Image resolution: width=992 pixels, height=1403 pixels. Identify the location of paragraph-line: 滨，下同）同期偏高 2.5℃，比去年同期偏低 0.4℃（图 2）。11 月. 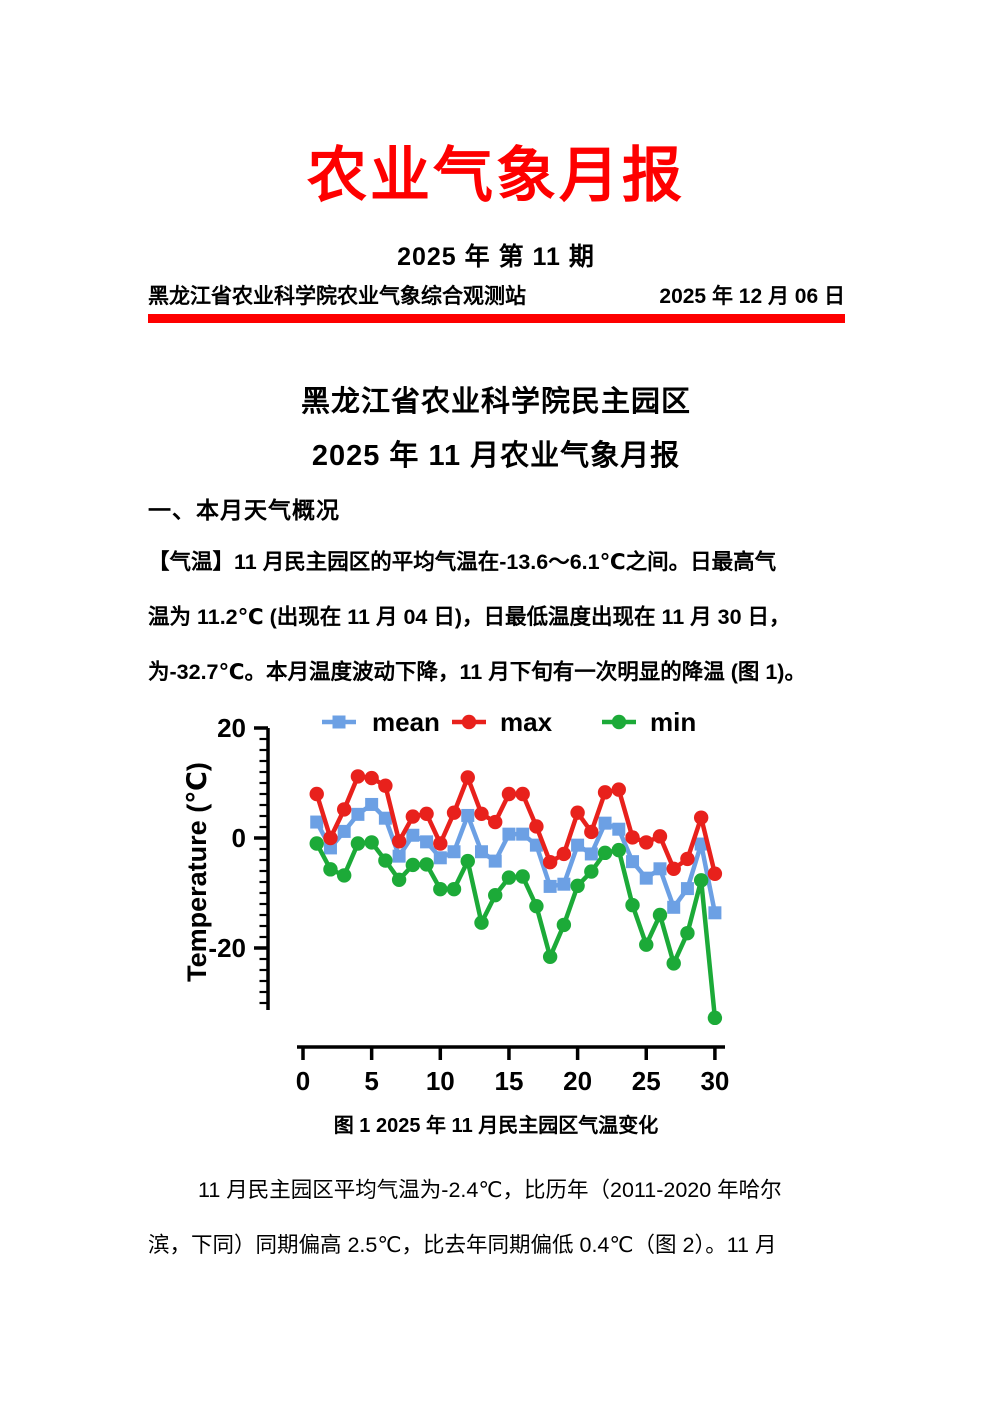
(462, 1245).